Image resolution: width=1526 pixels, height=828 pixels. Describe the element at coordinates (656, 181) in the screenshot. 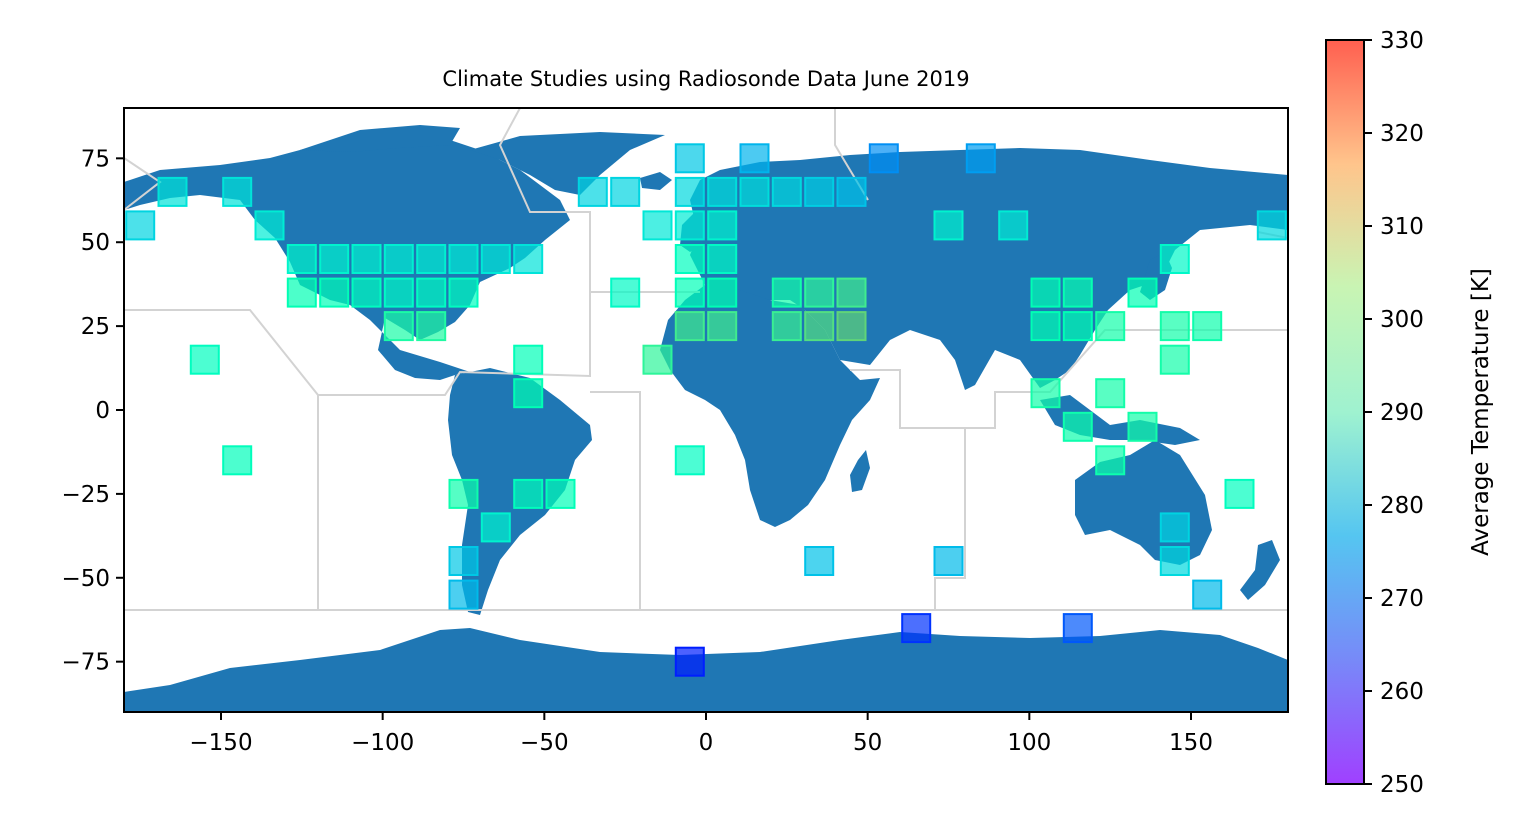

I see `iceland-land` at that location.